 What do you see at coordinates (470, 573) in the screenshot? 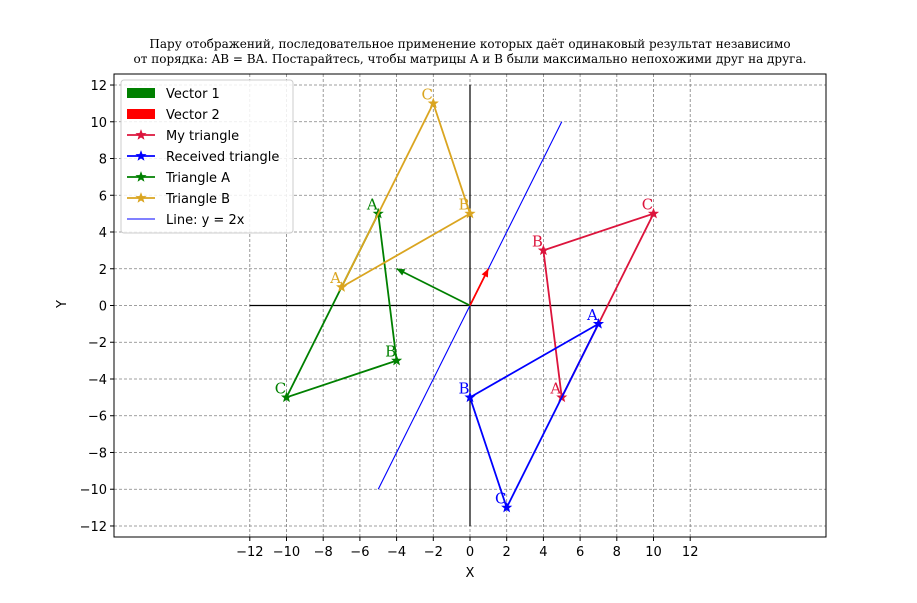
I see `x-axis-label: X` at bounding box center [470, 573].